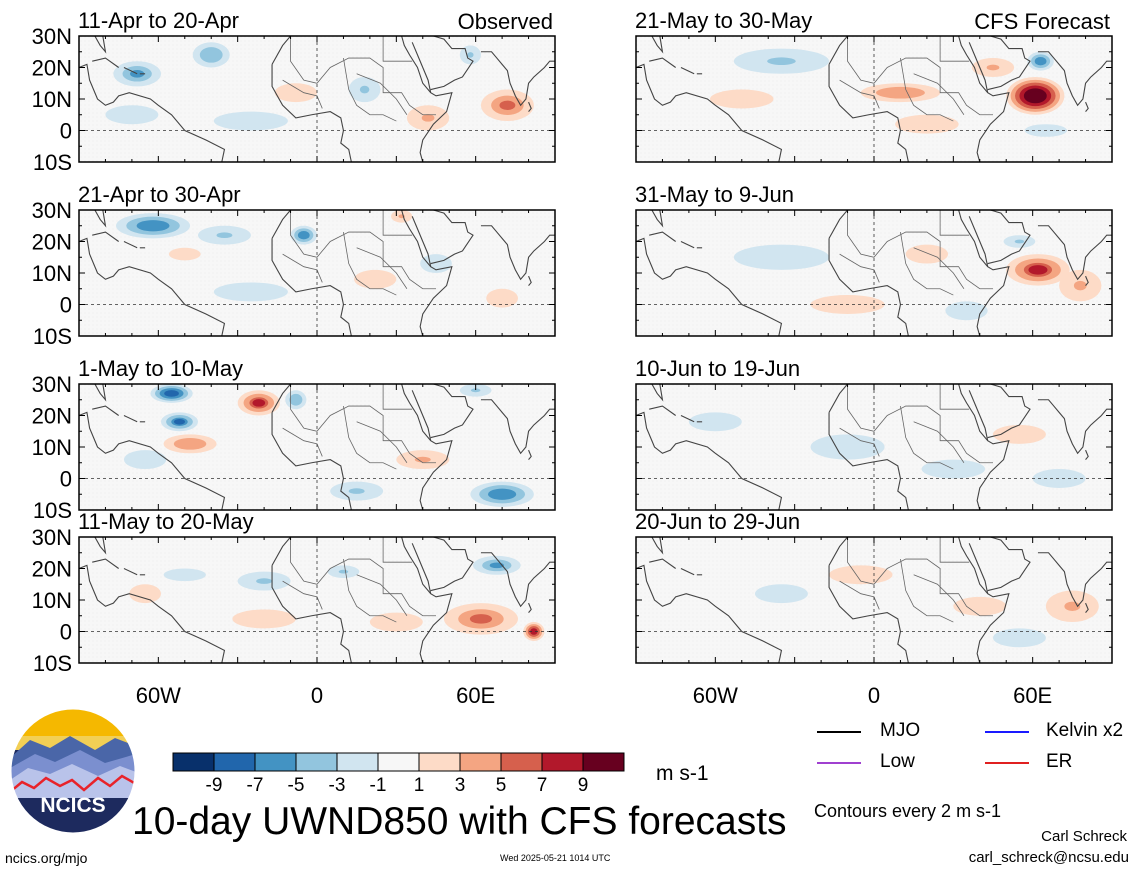  What do you see at coordinates (555, 858) in the screenshot?
I see `timestamp: Wed 2025-05-21 1014 UTC` at bounding box center [555, 858].